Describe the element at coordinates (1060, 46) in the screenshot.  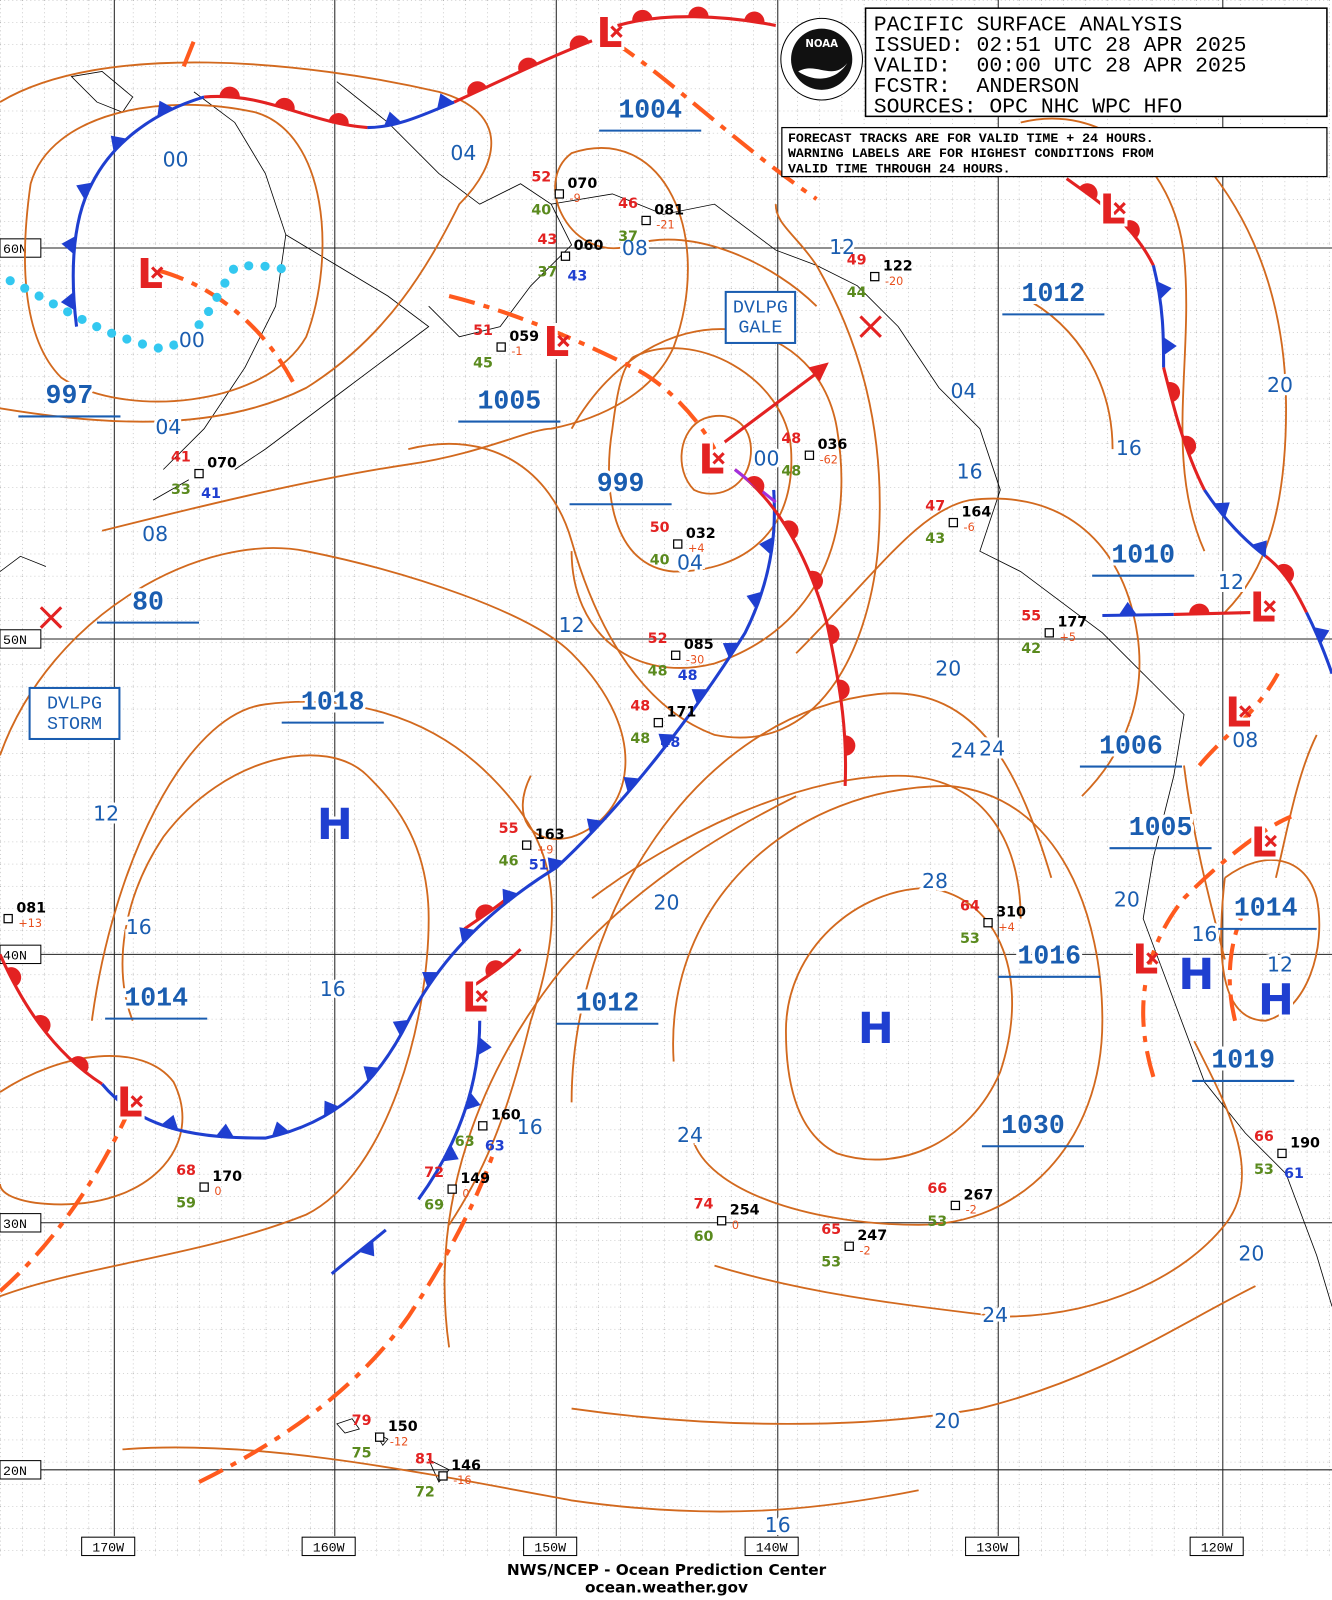
I see `header-line: ISSUED: 02:51 UTC 28 APR 2025` at that location.